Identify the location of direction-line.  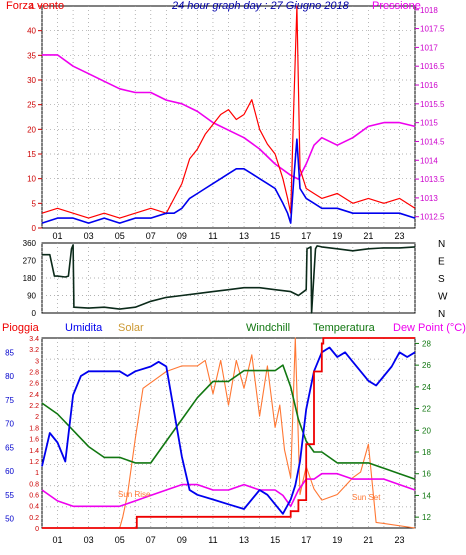
(229, 279).